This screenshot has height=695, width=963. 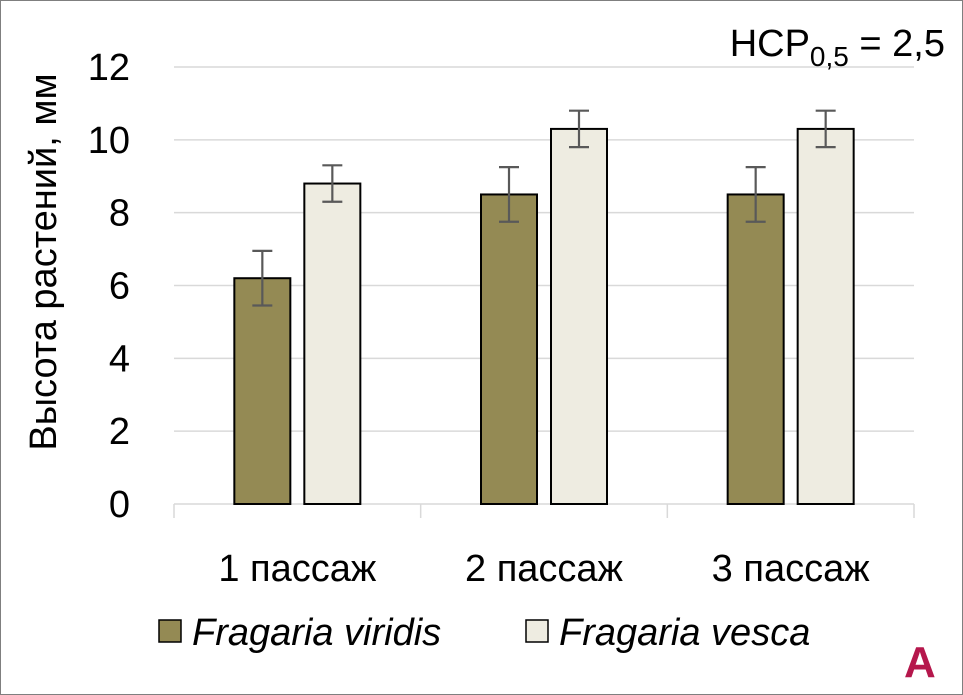 What do you see at coordinates (316, 633) in the screenshot?
I see `legend-label-fragaria-viridis: Fragaria viridis` at bounding box center [316, 633].